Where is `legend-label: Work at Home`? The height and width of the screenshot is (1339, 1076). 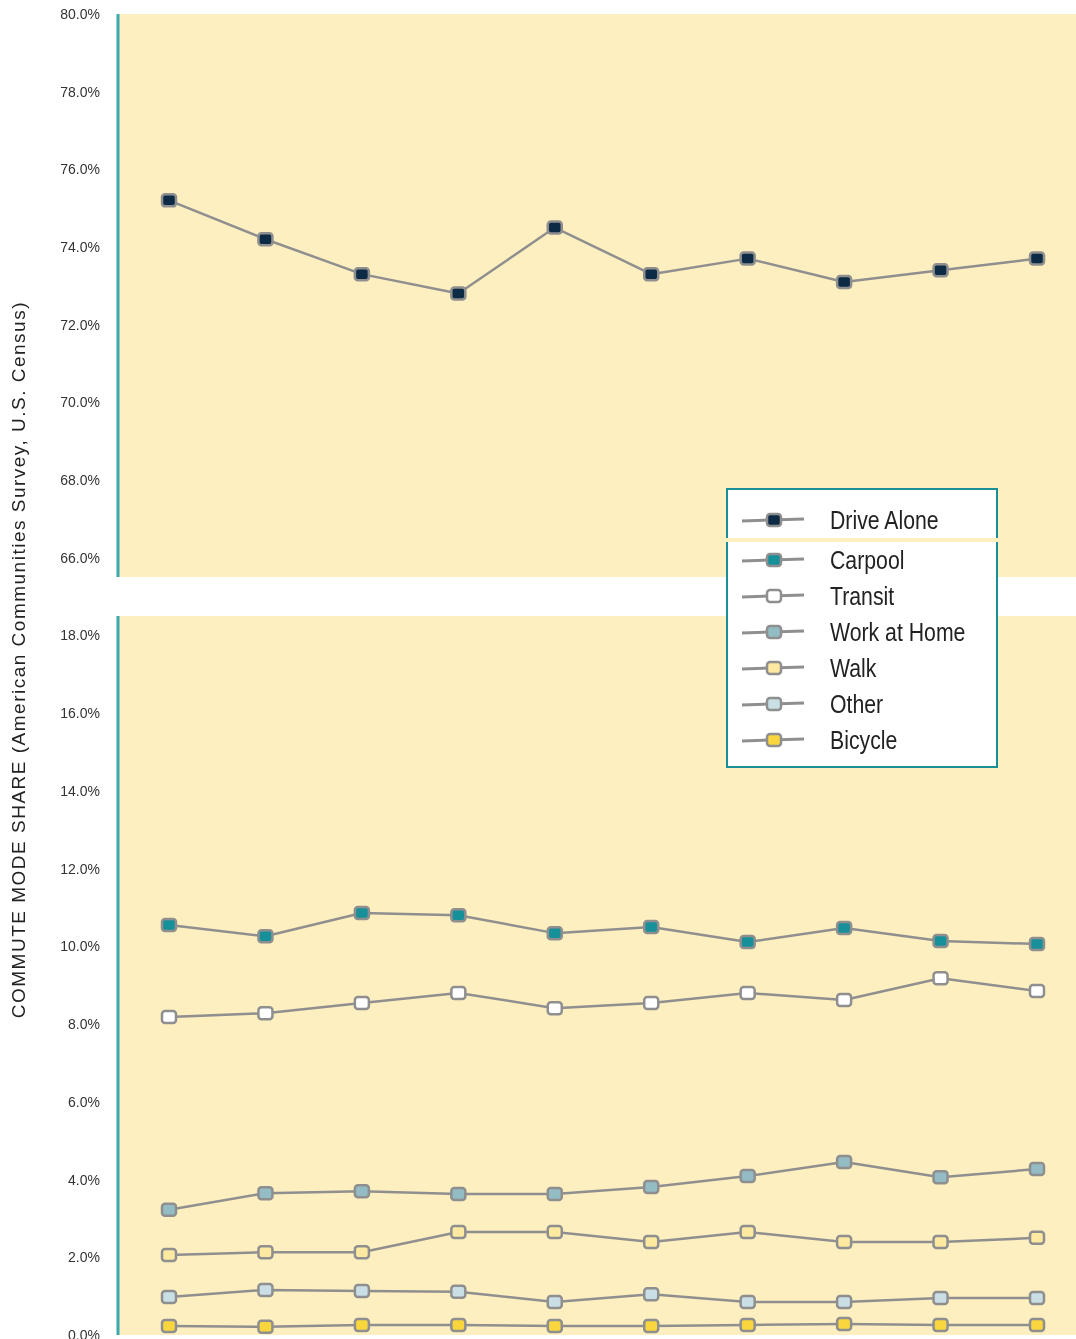
legend-label: Work at Home is located at coordinates (898, 632).